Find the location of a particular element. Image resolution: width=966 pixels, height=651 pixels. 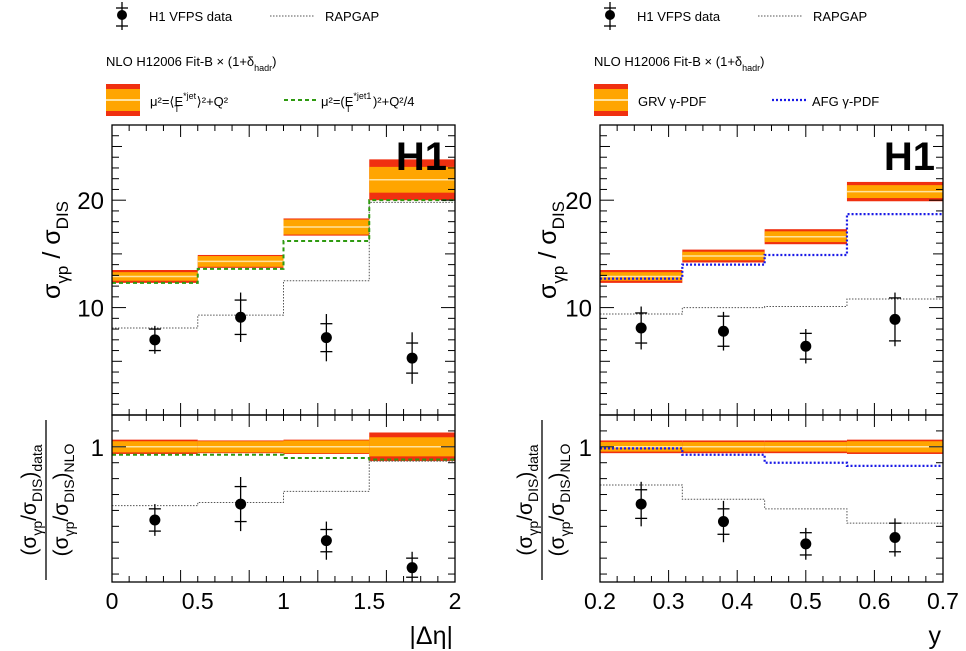

x-tick-label: 1.5 is located at coordinates (369, 601).